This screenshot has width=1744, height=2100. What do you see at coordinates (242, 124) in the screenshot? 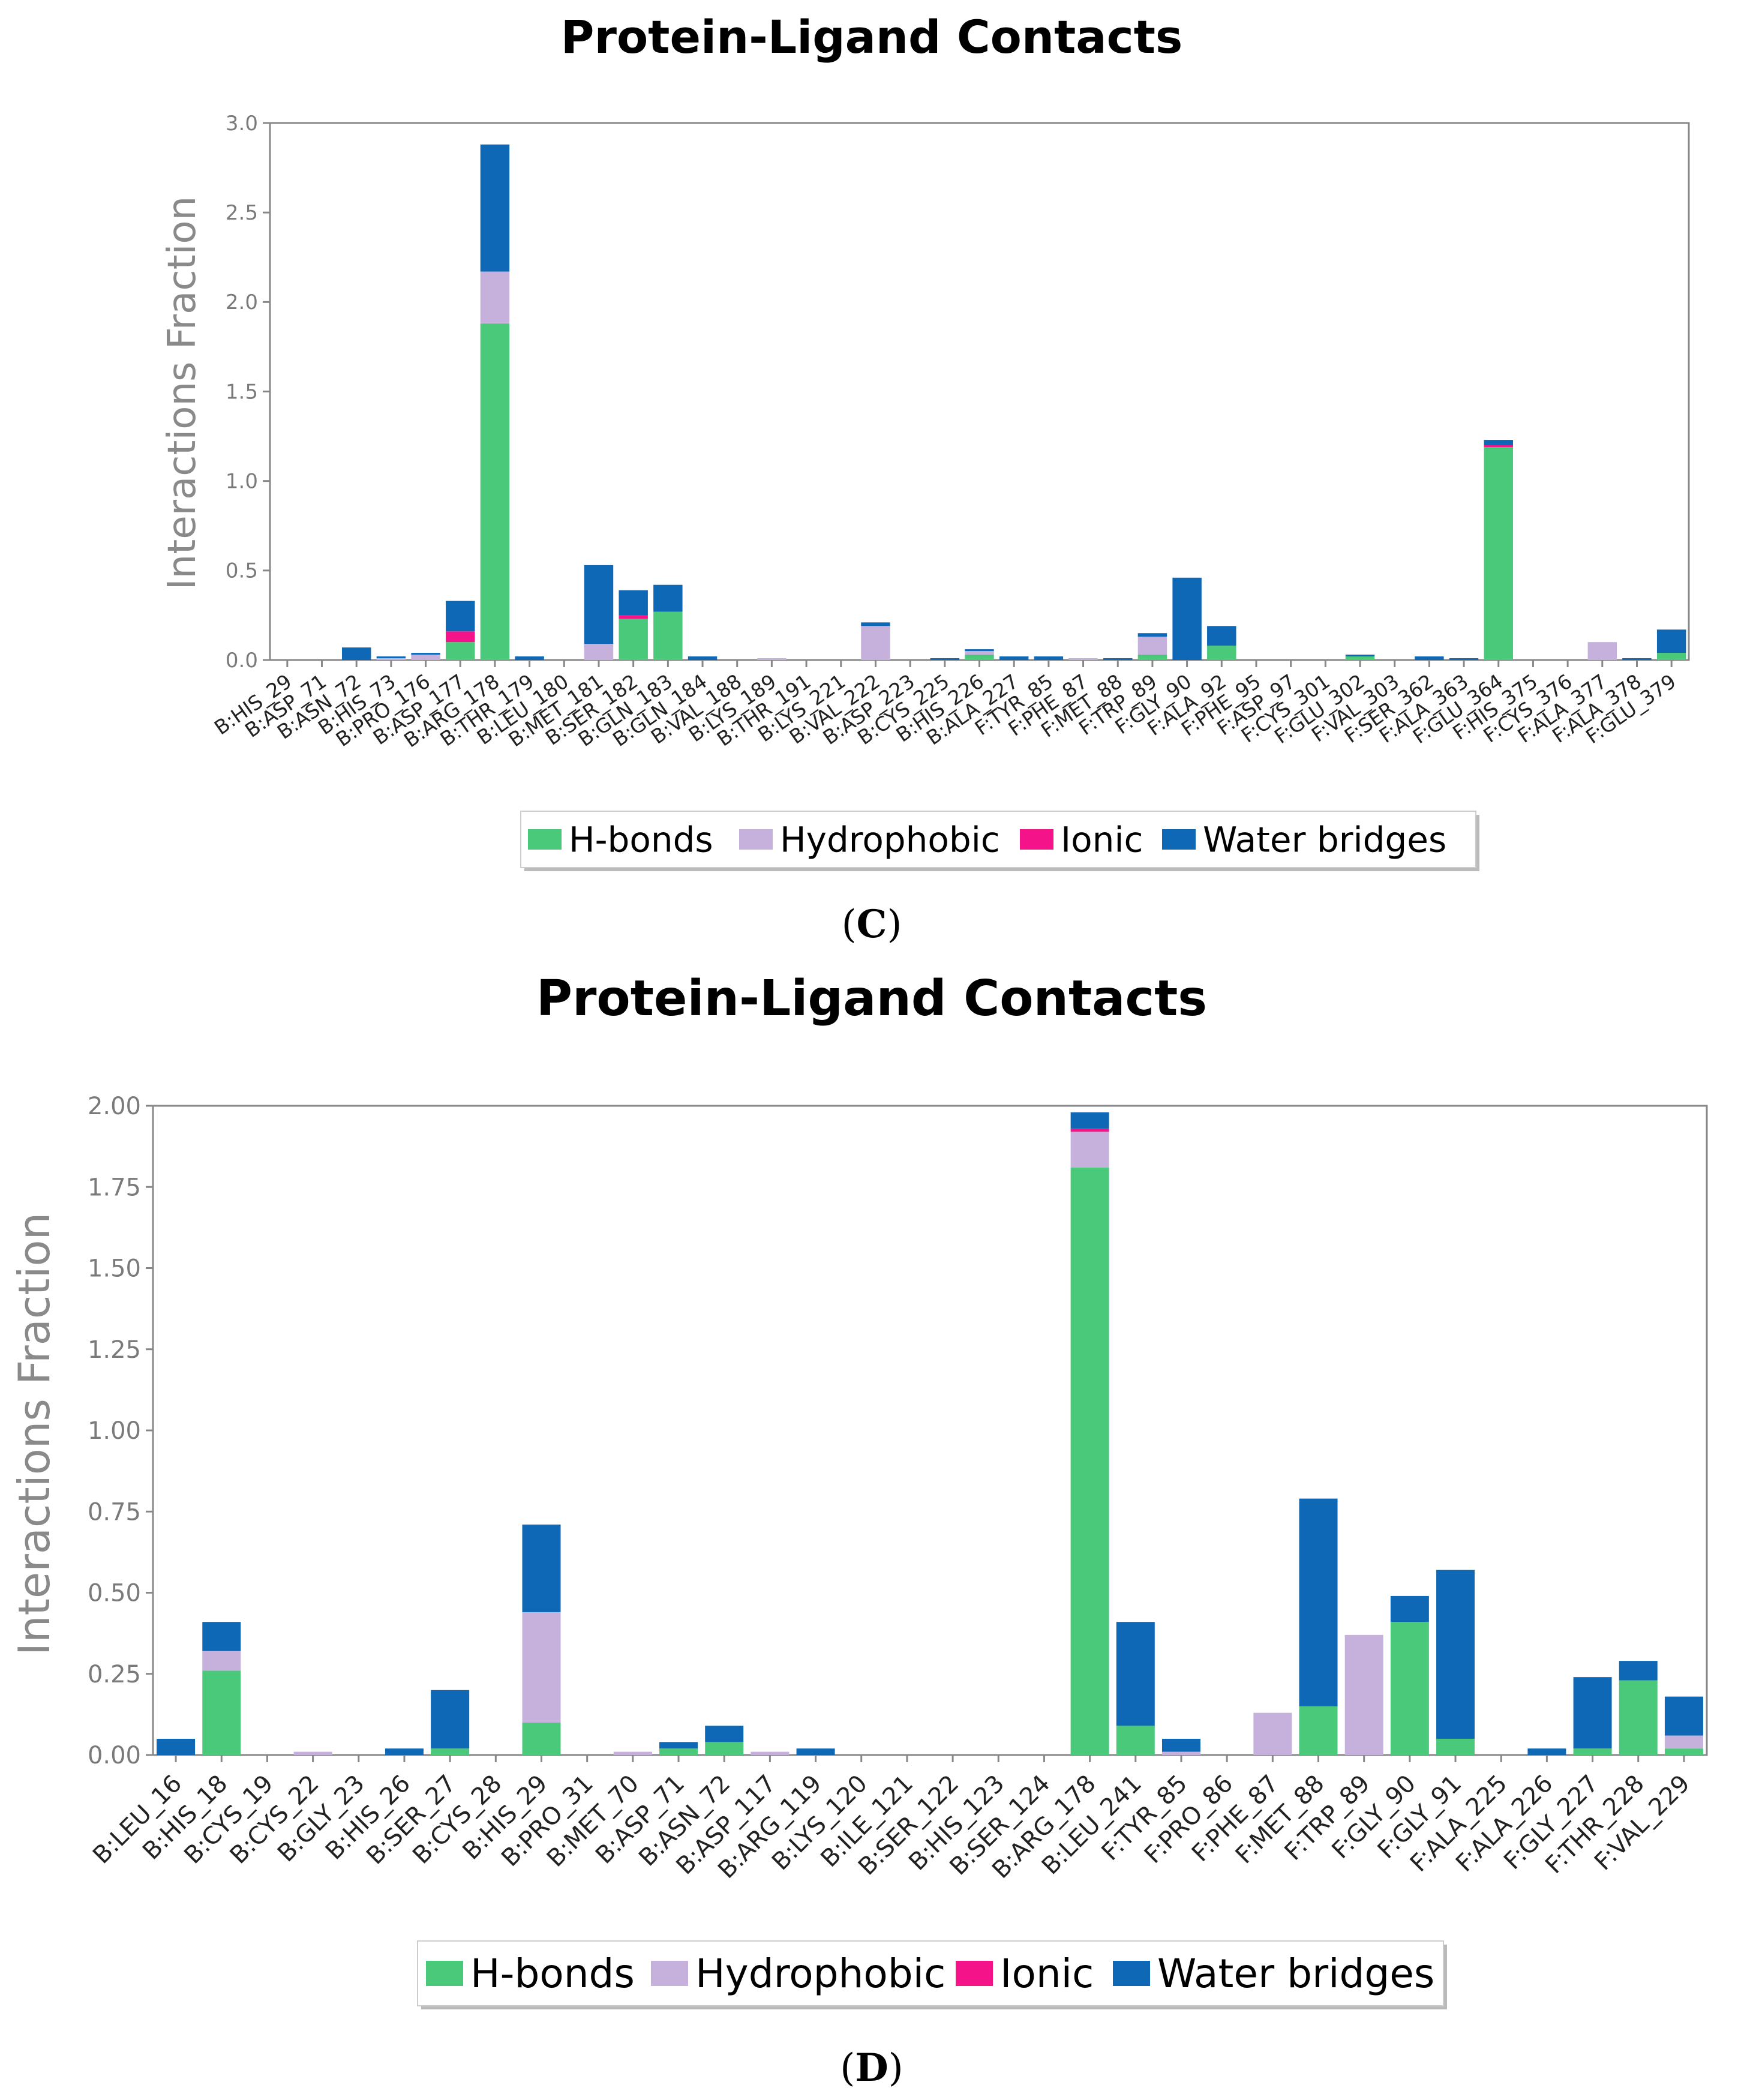
I see `y-tick-label: 3.0` at bounding box center [242, 124].